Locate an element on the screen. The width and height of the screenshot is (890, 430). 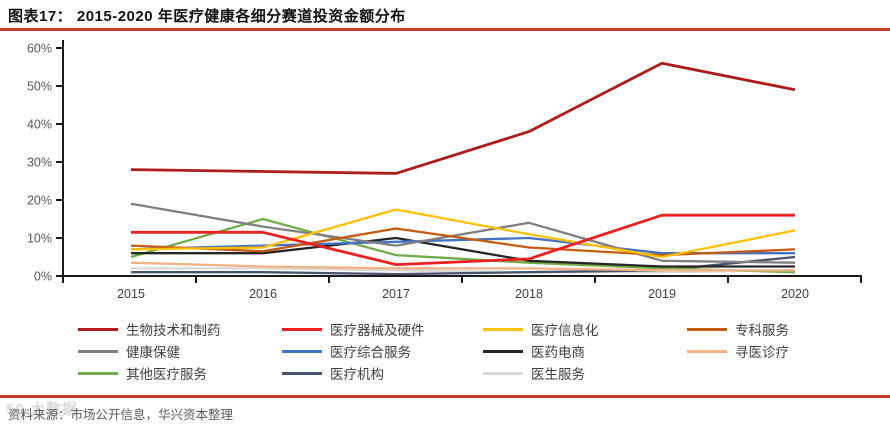
legend-item-0: 生物技术和制药 is located at coordinates (180, 329).